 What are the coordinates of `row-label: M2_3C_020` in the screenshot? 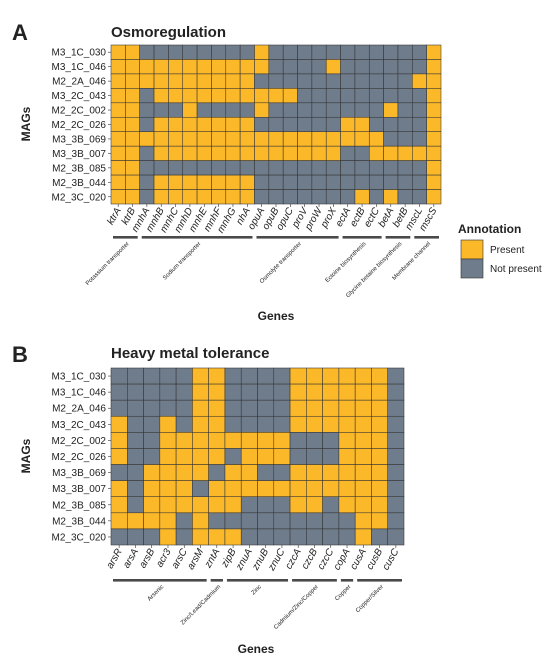 It's located at (79, 197).